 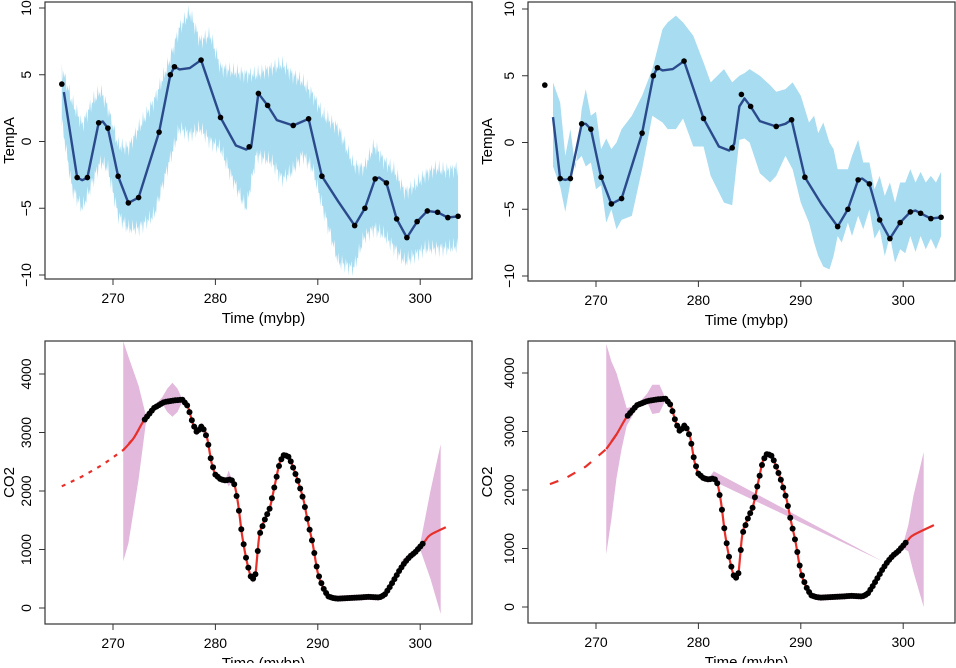 I want to click on y-axis-label: TempA, so click(x=487, y=141).